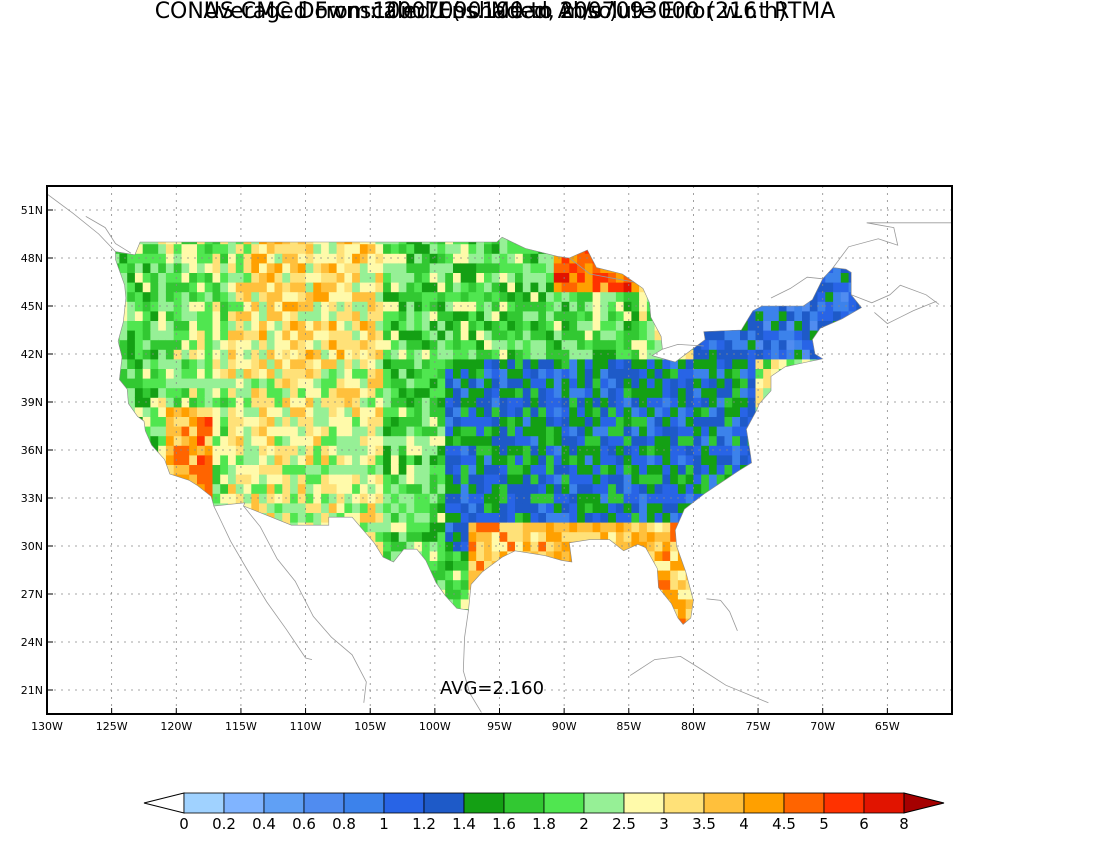  I want to click on x-tick-label: 70W, so click(822, 726).